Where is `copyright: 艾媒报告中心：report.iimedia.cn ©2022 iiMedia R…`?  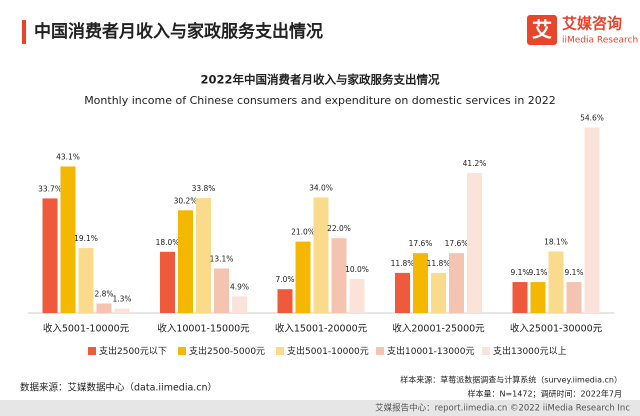 copyright: 艾媒报告中心：report.iimedia.cn ©2022 iiMedia R… is located at coordinates (502, 408).